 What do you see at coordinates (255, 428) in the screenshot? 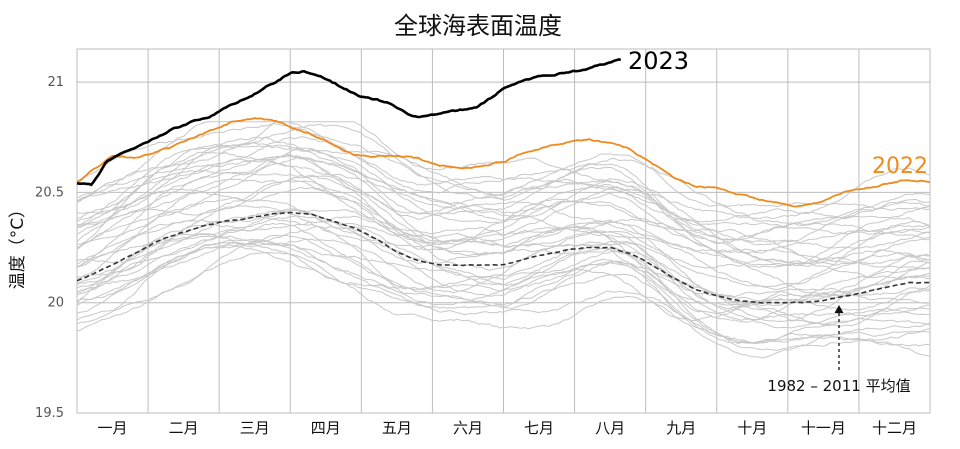
I see `x-tick-label: 三月` at bounding box center [255, 428].